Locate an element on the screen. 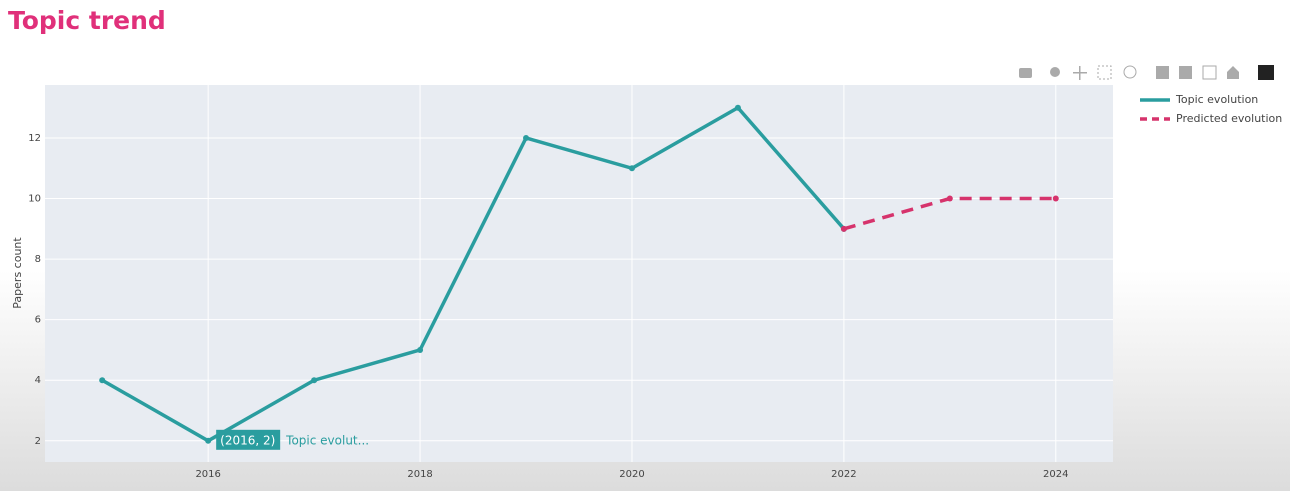  y-tick-label: 6 is located at coordinates (38, 320).